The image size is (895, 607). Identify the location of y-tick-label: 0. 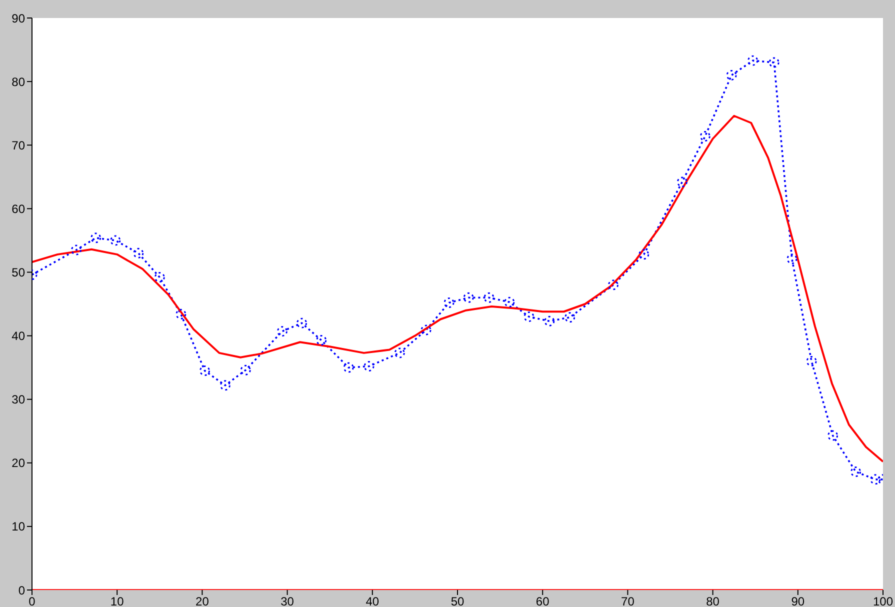
(22, 590).